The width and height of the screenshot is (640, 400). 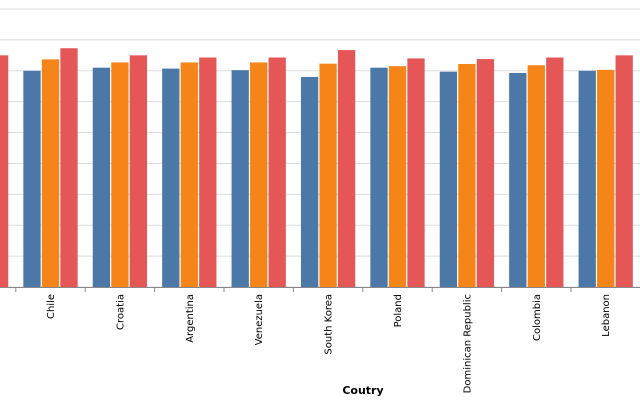 What do you see at coordinates (259, 319) in the screenshot?
I see `x-tick-label: Venezuela` at bounding box center [259, 319].